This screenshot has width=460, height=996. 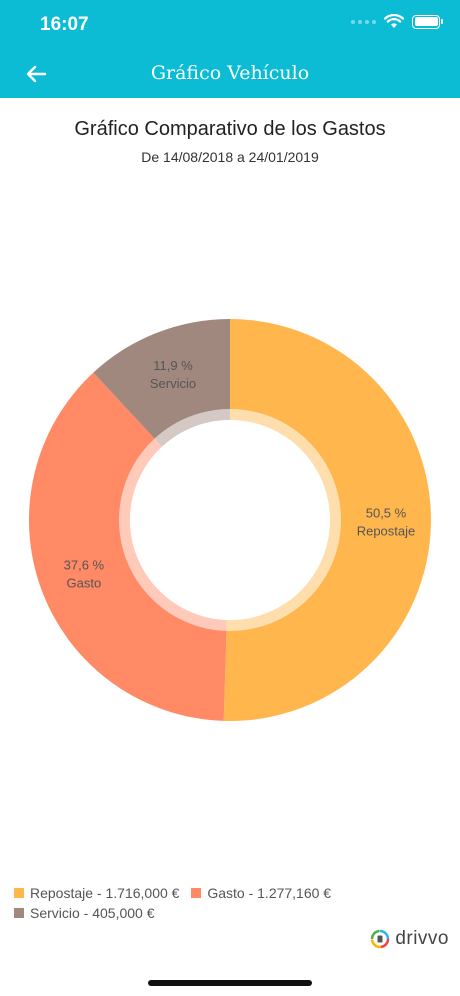 I want to click on slice-name-label: Servicio, so click(x=173, y=383).